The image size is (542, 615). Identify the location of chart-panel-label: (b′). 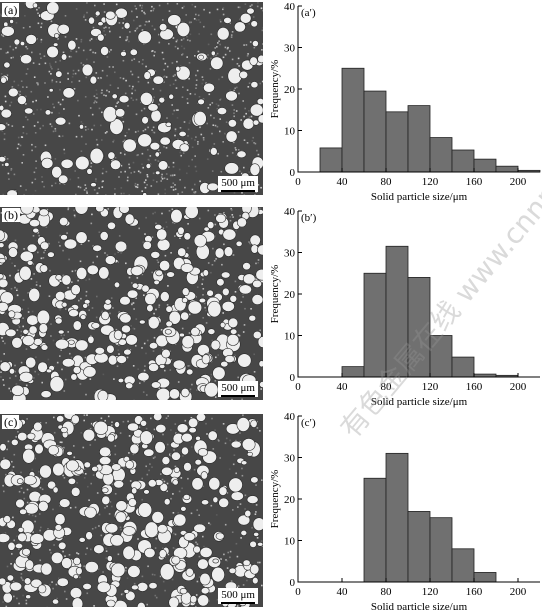
(309, 218).